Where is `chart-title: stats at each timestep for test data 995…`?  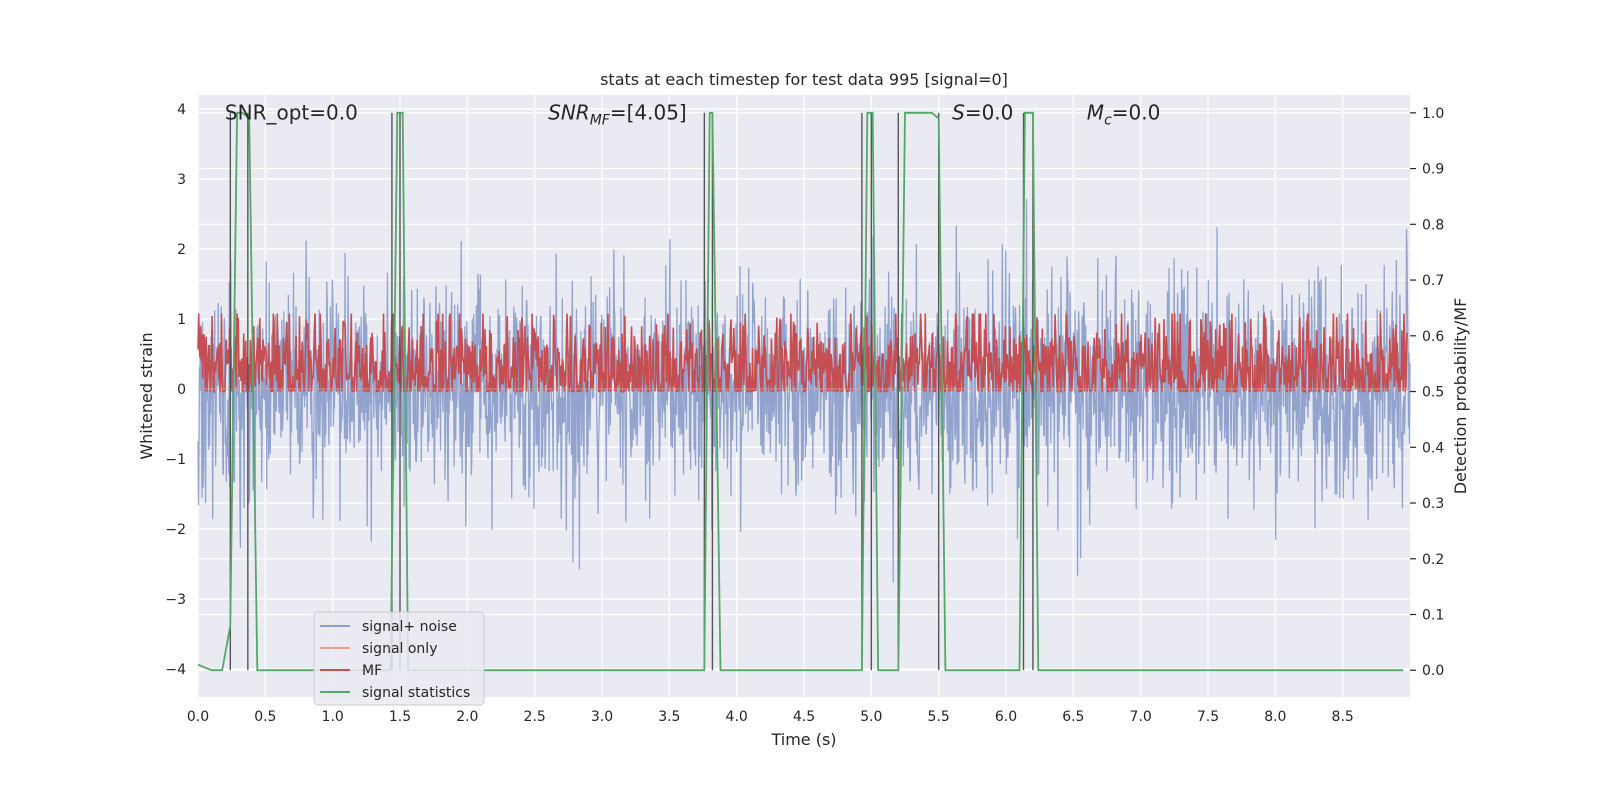 chart-title: stats at each timestep for test data 995… is located at coordinates (804, 79).